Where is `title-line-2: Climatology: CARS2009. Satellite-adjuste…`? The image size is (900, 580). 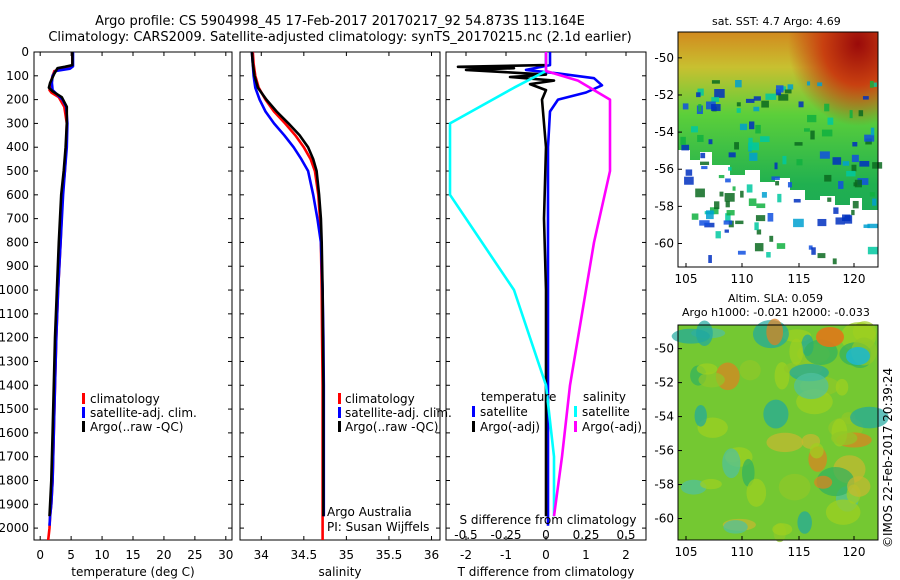 title-line-2: Climatology: CARS2009. Satellite-adjuste… is located at coordinates (340, 37).